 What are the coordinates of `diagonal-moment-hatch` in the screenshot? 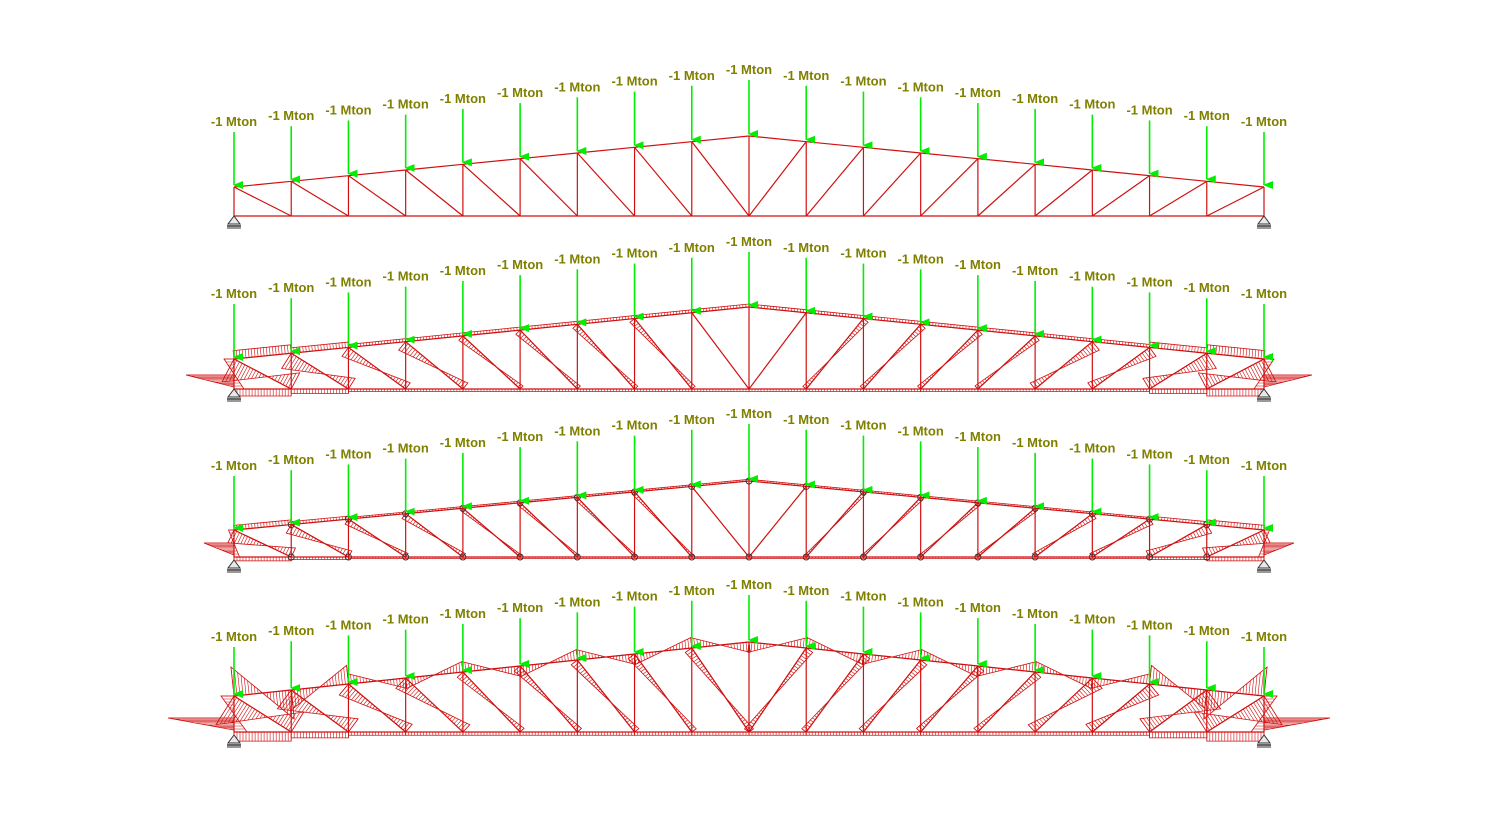 It's located at (433, 705).